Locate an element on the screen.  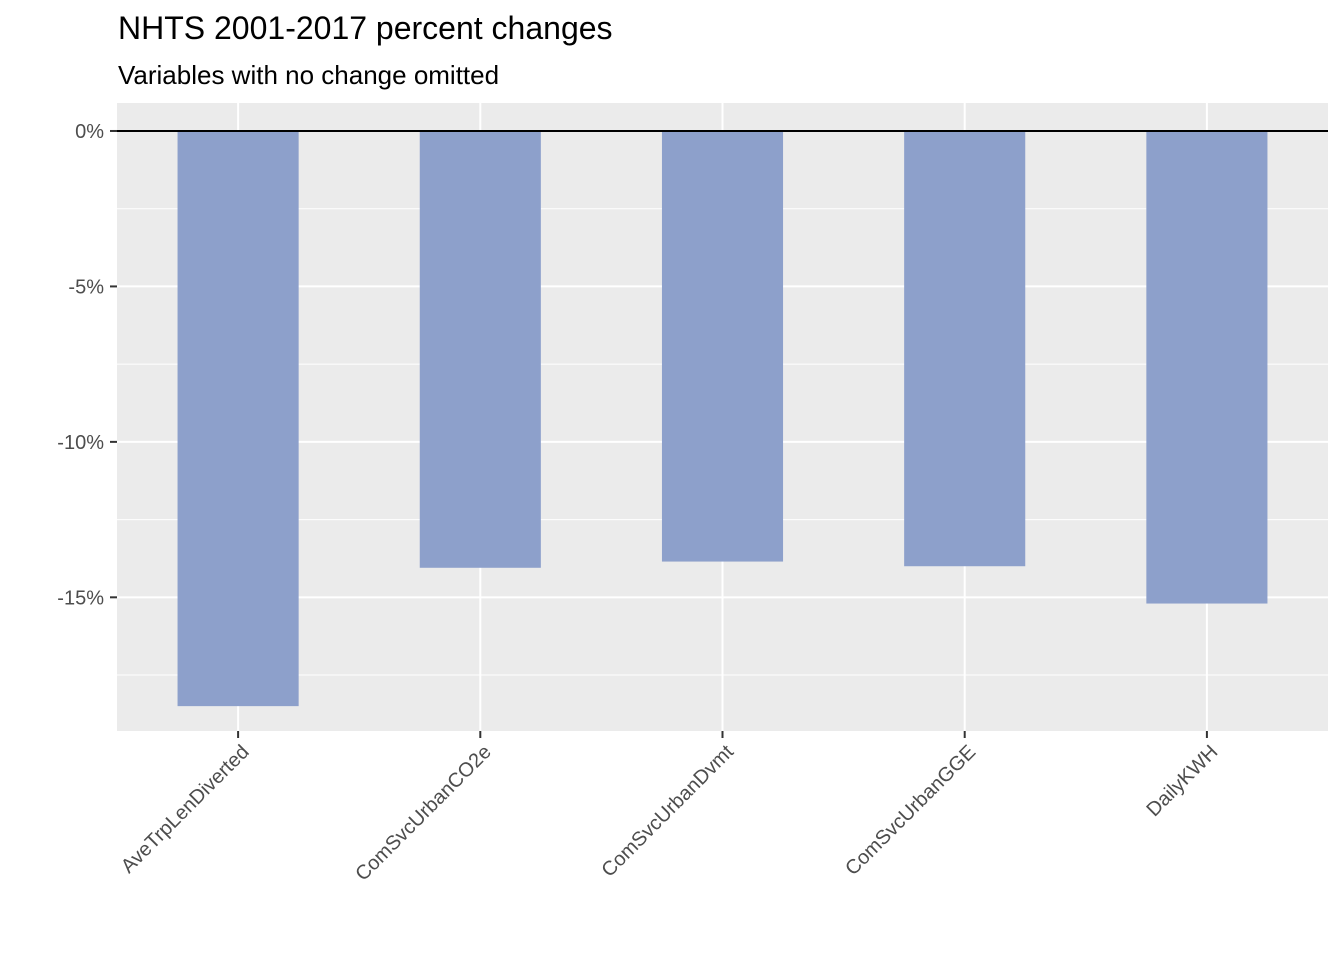
chart-title: NHTS 2001-2017 percent changes is located at coordinates (365, 28).